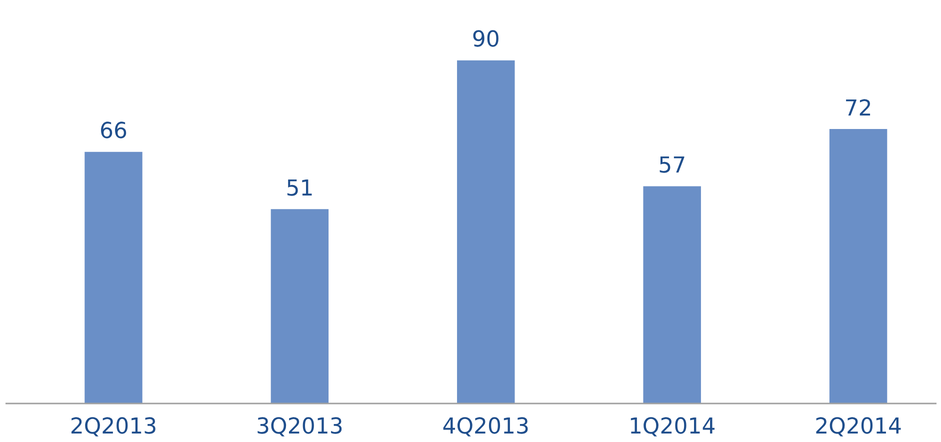  I want to click on data-label: 51, so click(300, 189).